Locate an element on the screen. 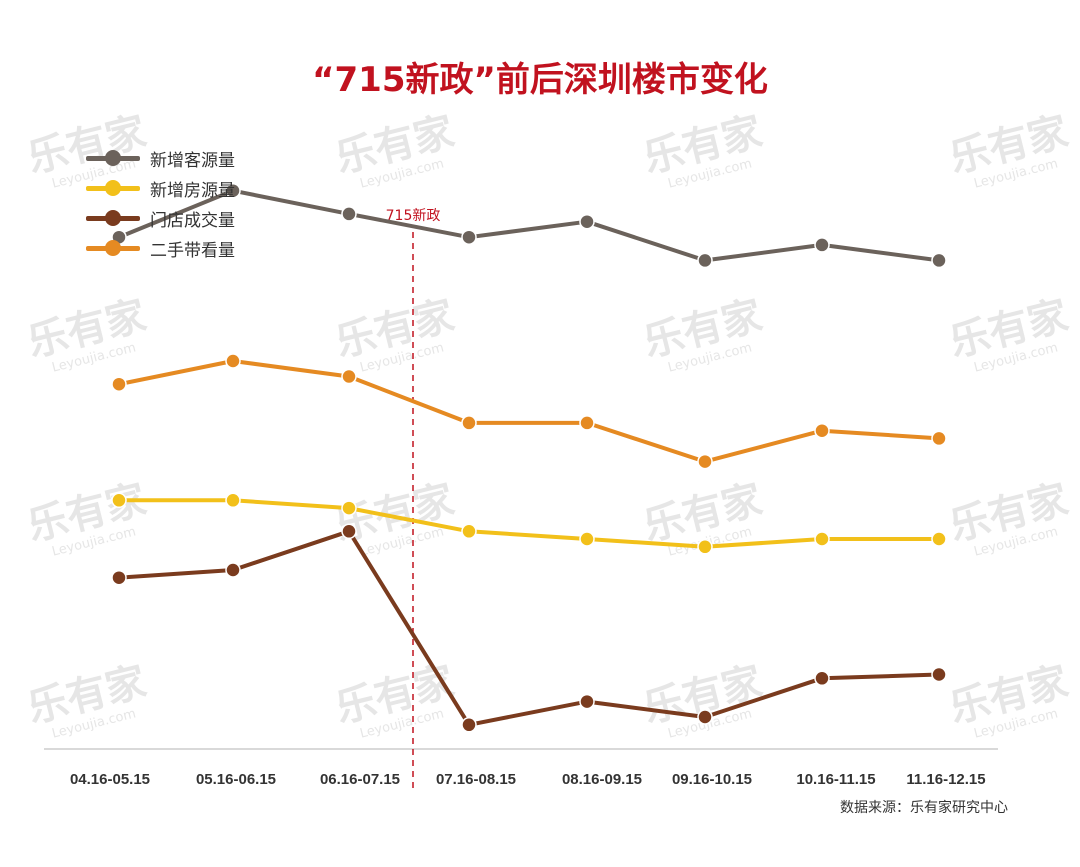 Image resolution: width=1080 pixels, height=867 pixels. policy-marker-label: 715新政 is located at coordinates (413, 216).